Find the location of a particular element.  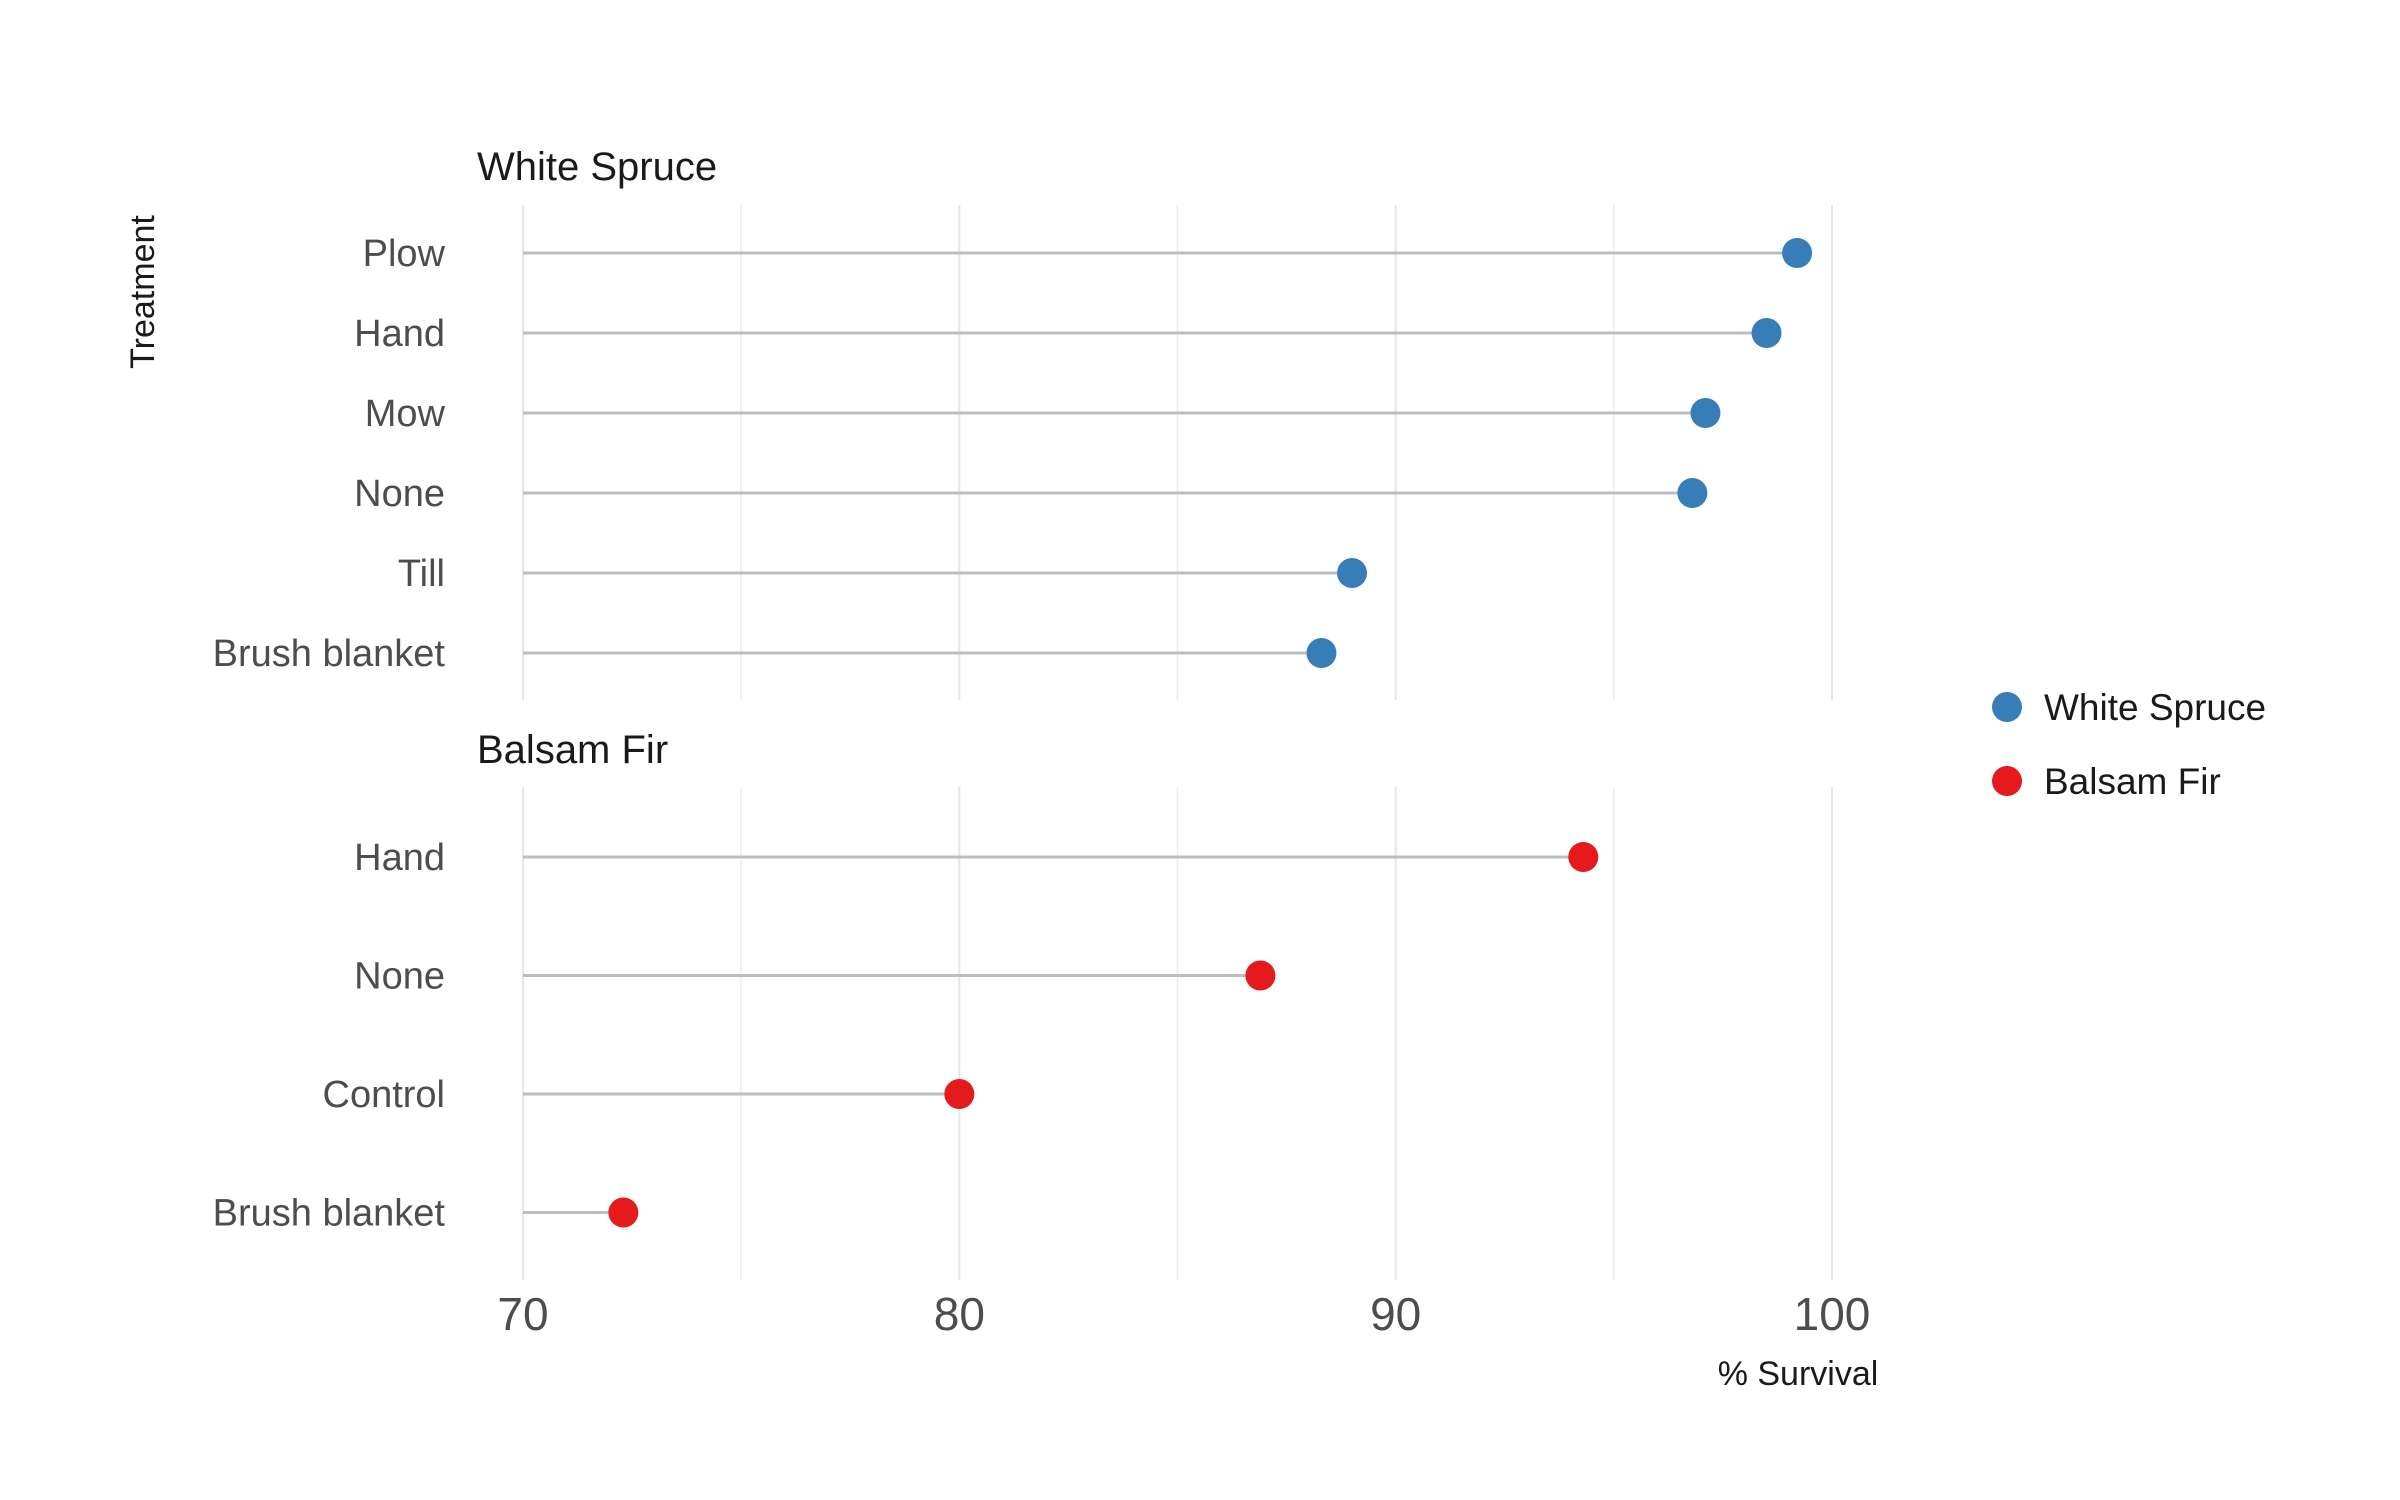

category-label: Plow is located at coordinates (404, 254).